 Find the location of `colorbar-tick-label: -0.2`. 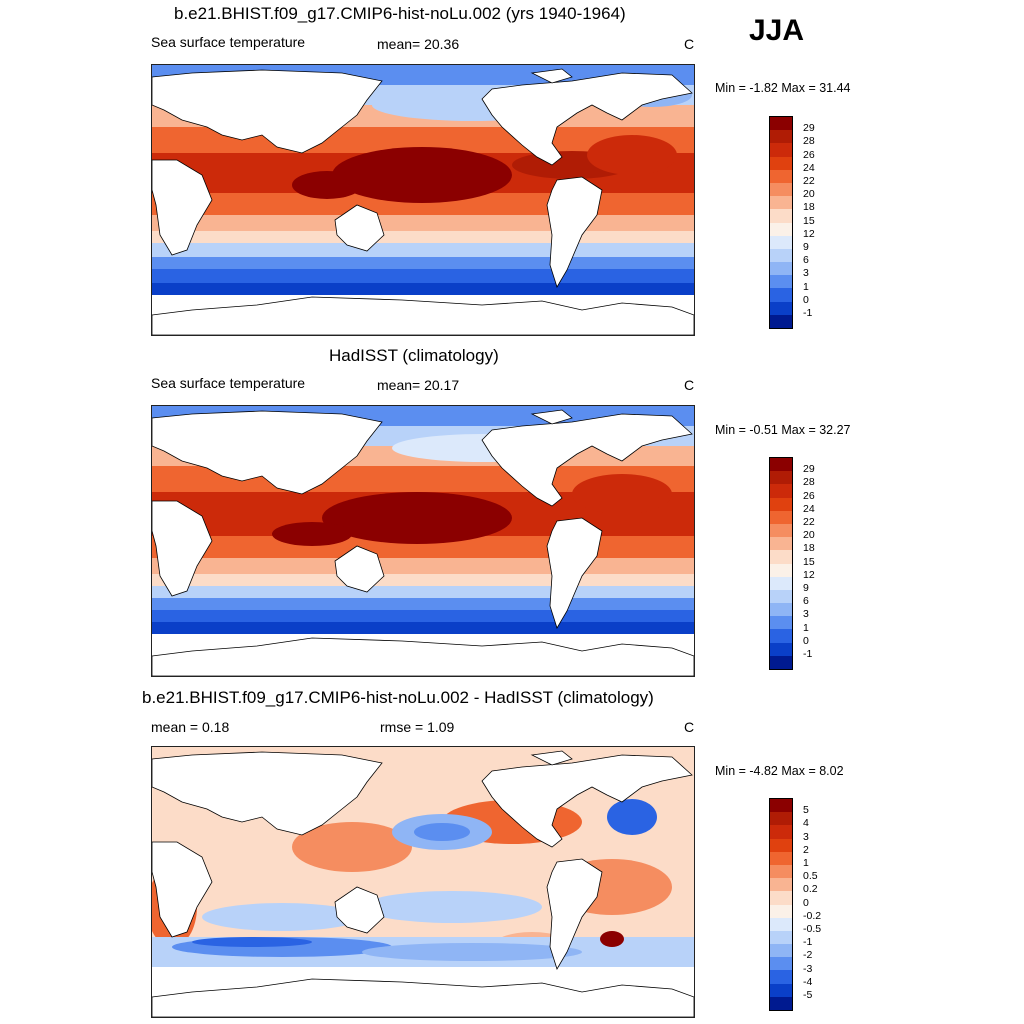

colorbar-tick-label: -0.2 is located at coordinates (812, 915).